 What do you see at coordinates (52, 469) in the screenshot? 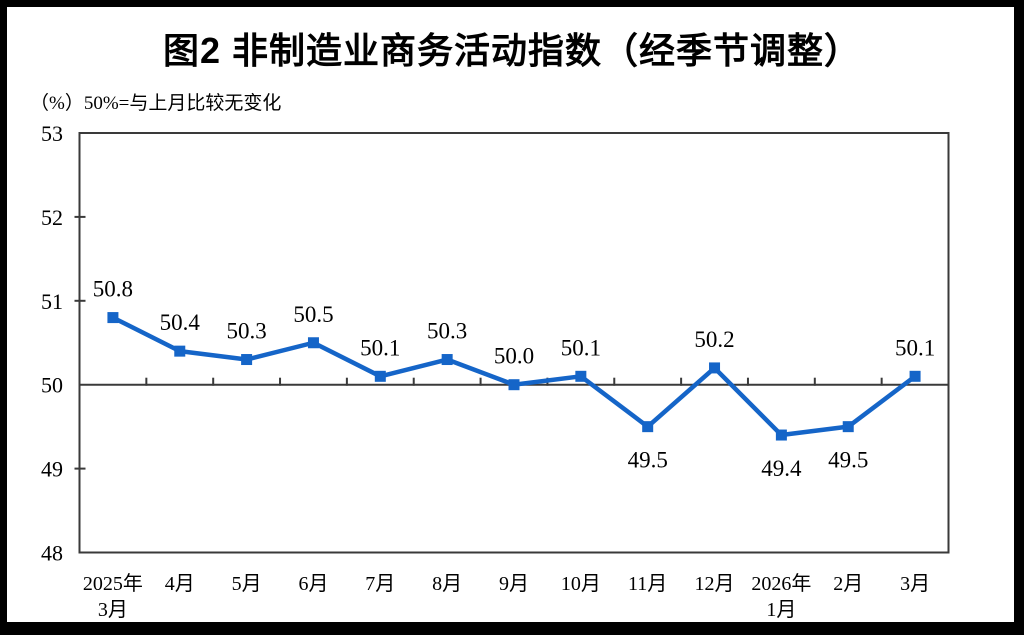
I see `y-axis-label: 49` at bounding box center [52, 469].